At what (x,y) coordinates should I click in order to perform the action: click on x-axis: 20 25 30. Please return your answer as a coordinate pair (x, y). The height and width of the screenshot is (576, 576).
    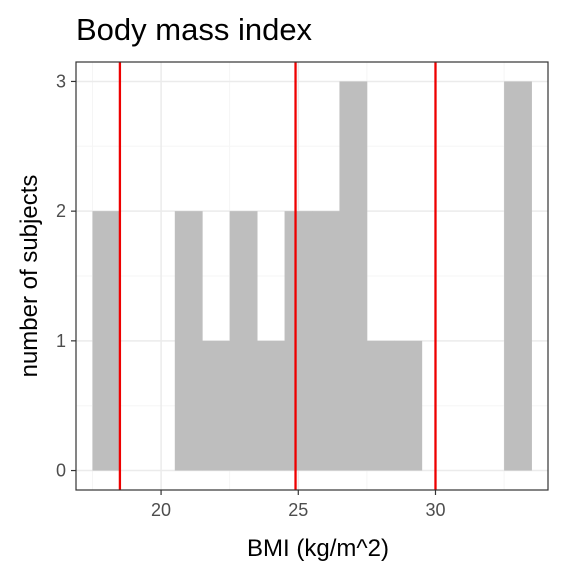
    Looking at the image, I should click on (298, 505).